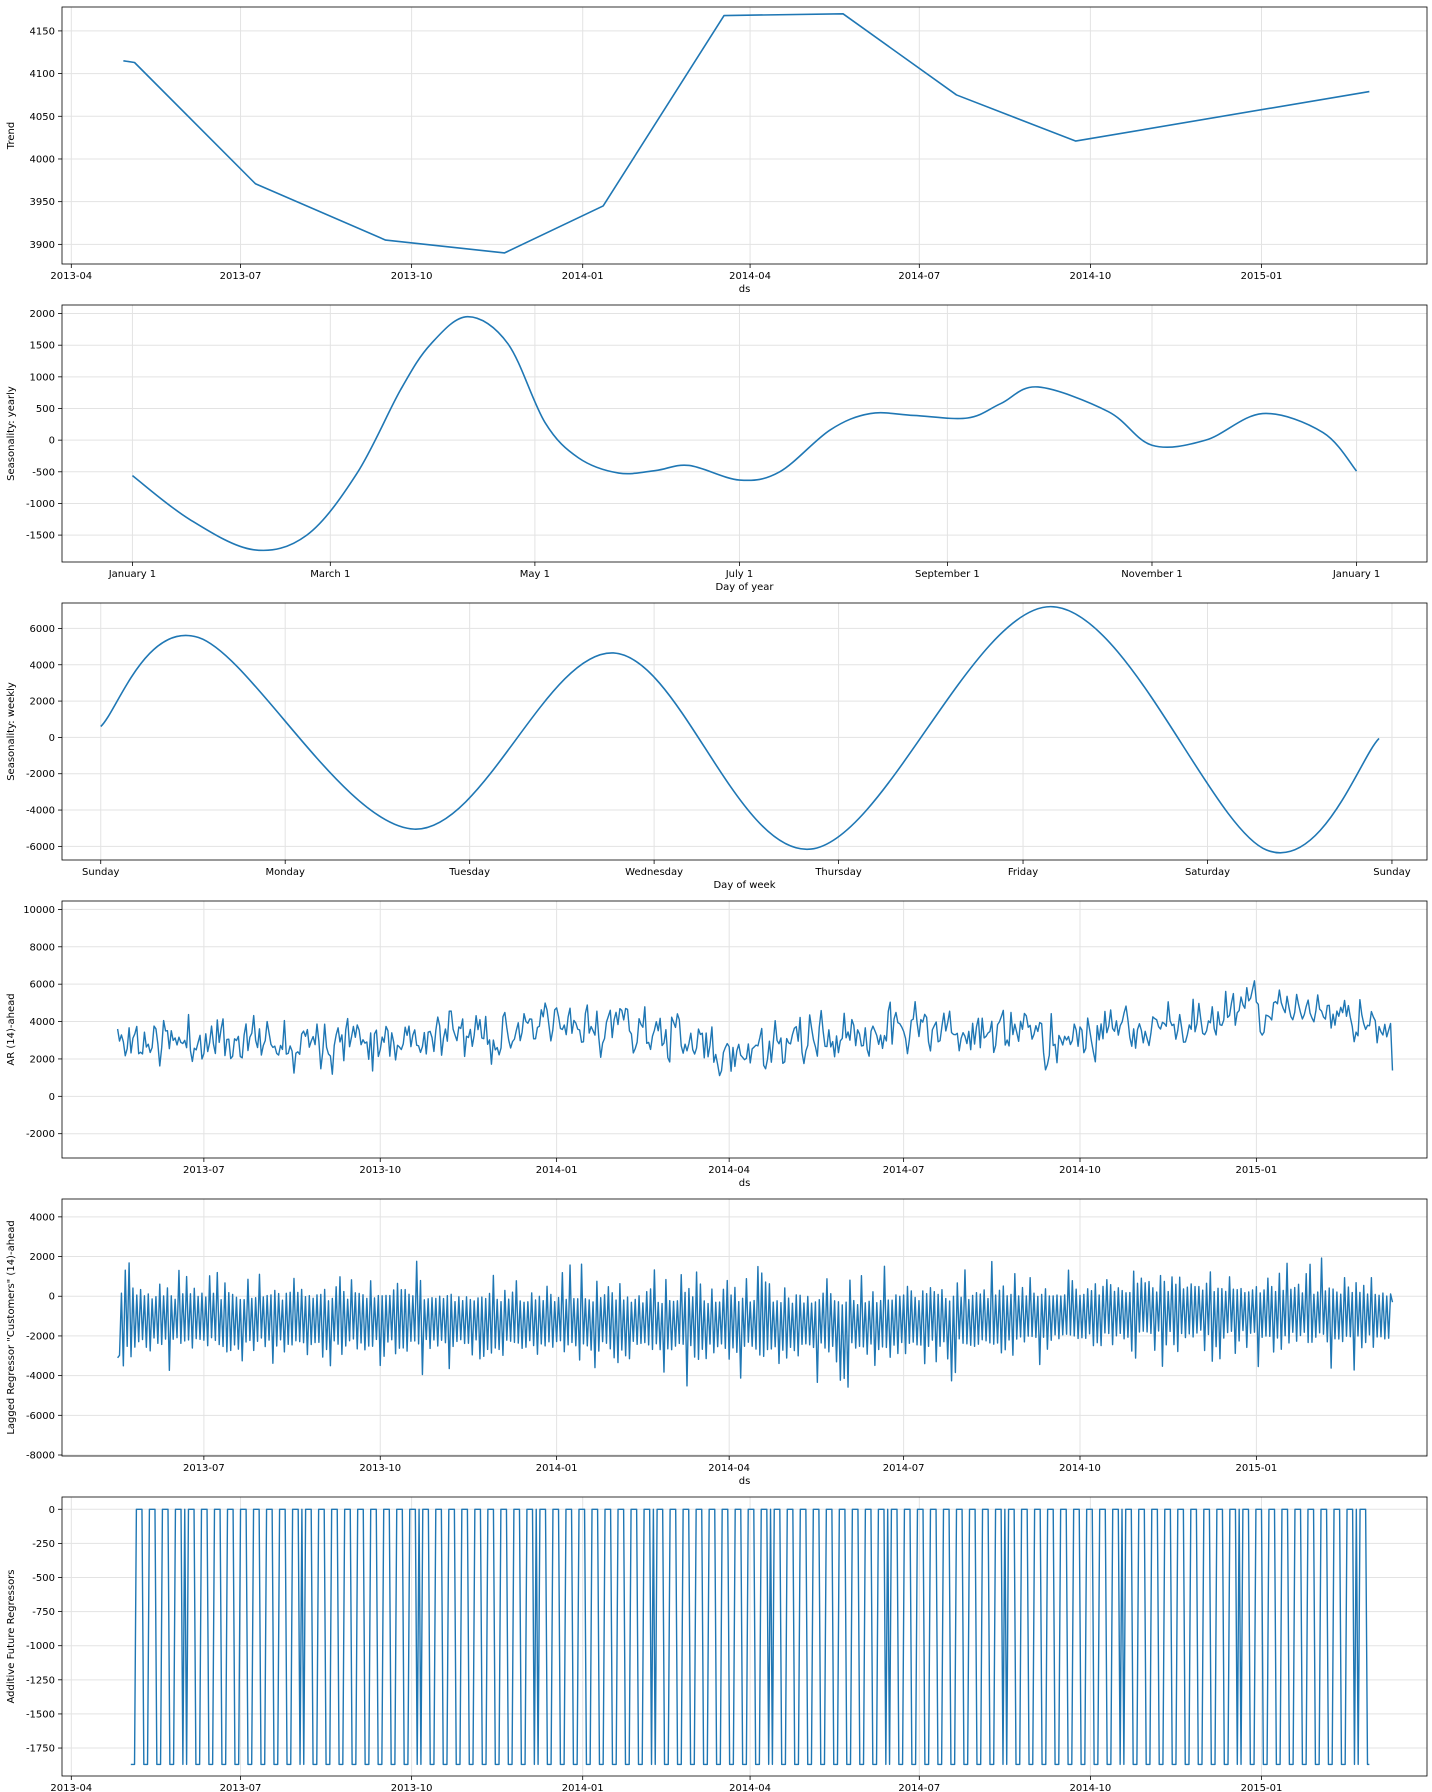 This screenshot has width=1432, height=1792. I want to click on y-tick-label: -8000, so click(40, 1456).